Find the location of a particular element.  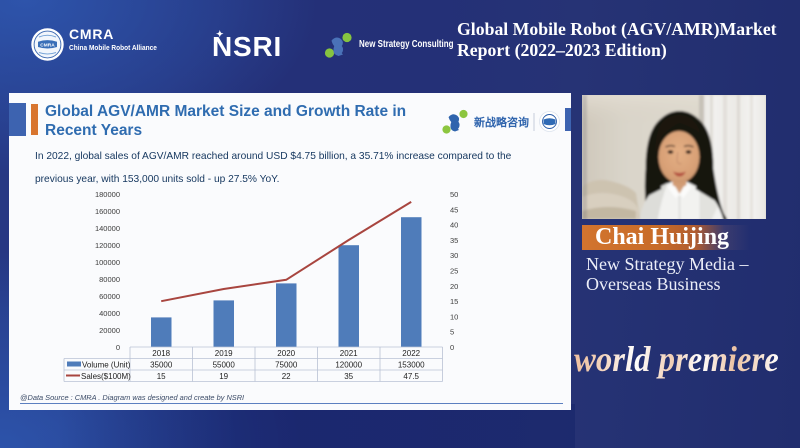

svg-text: 20 is located at coordinates (454, 286).